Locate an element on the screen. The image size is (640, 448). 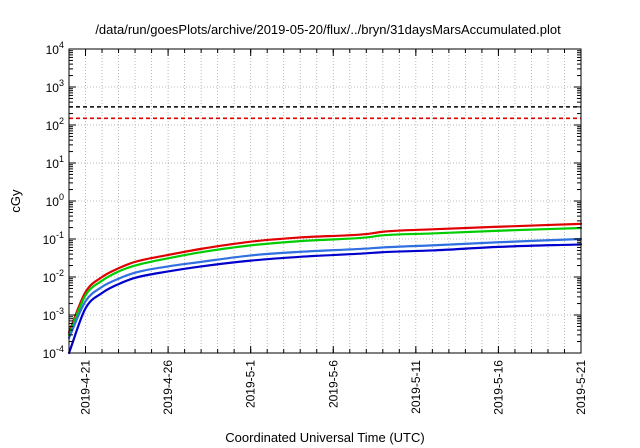
y-tick-label: 10⁴ is located at coordinates (55, 48).